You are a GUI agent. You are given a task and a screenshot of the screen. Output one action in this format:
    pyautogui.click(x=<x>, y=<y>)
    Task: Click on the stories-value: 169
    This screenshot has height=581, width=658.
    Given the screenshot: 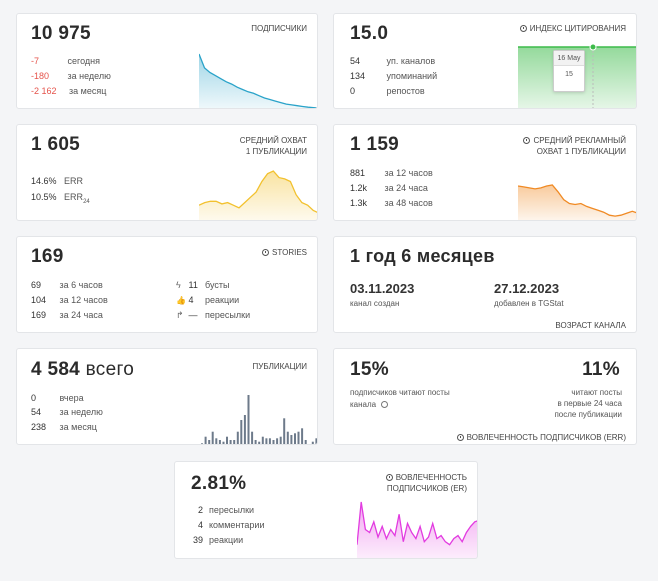 What is the action you would take?
    pyautogui.click(x=47, y=256)
    